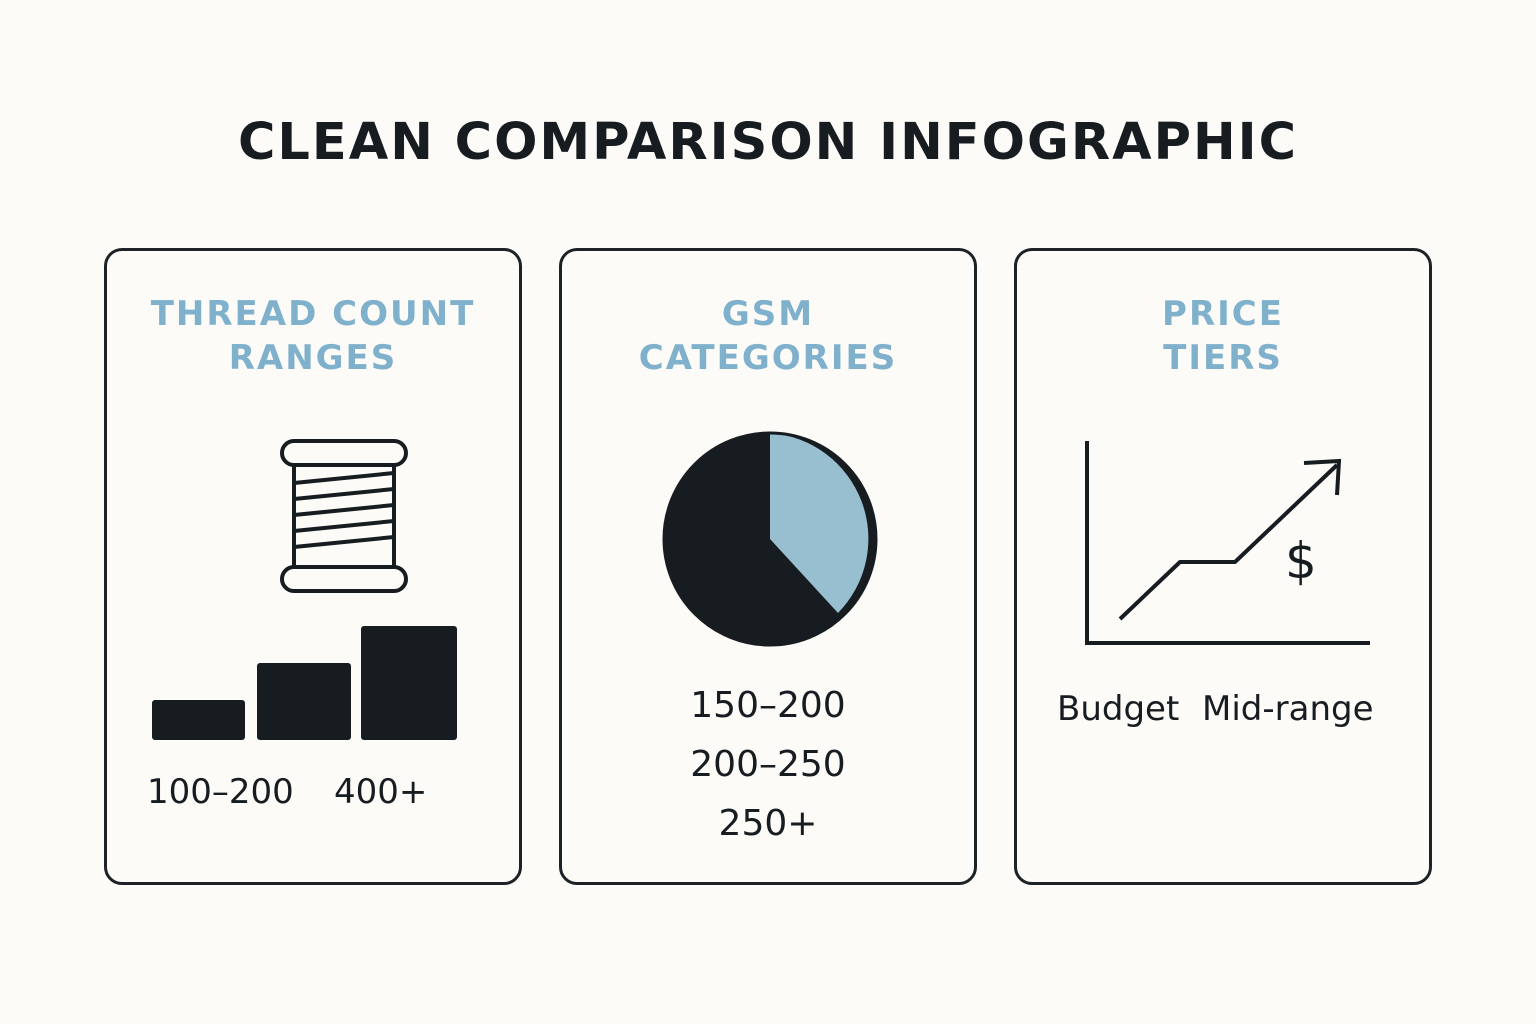 This screenshot has height=1024, width=1536. Describe the element at coordinates (313, 336) in the screenshot. I see `thread-count-heading: THREAD COUNT RANGES` at that location.